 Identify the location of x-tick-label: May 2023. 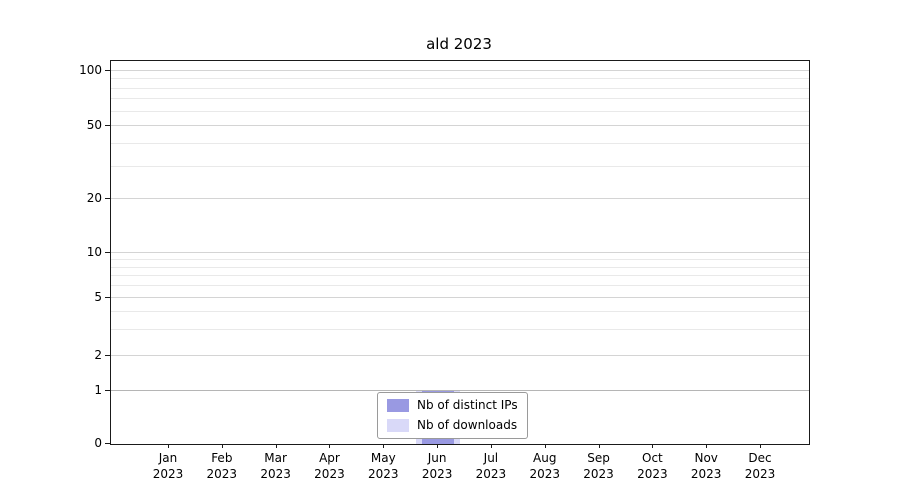
(383, 466).